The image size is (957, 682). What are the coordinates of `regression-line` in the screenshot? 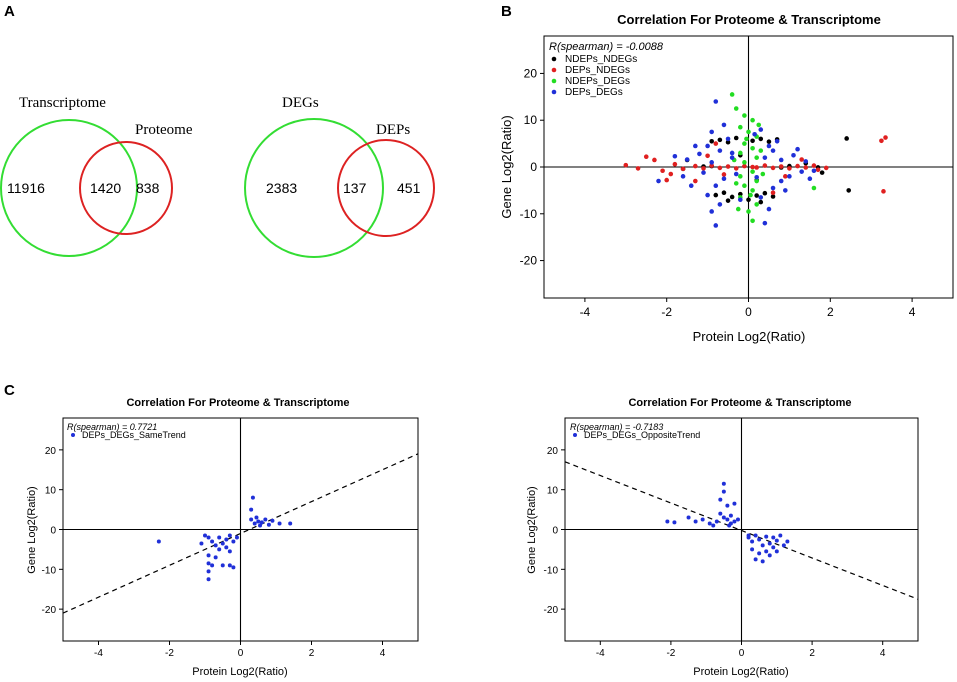 It's located at (240, 533).